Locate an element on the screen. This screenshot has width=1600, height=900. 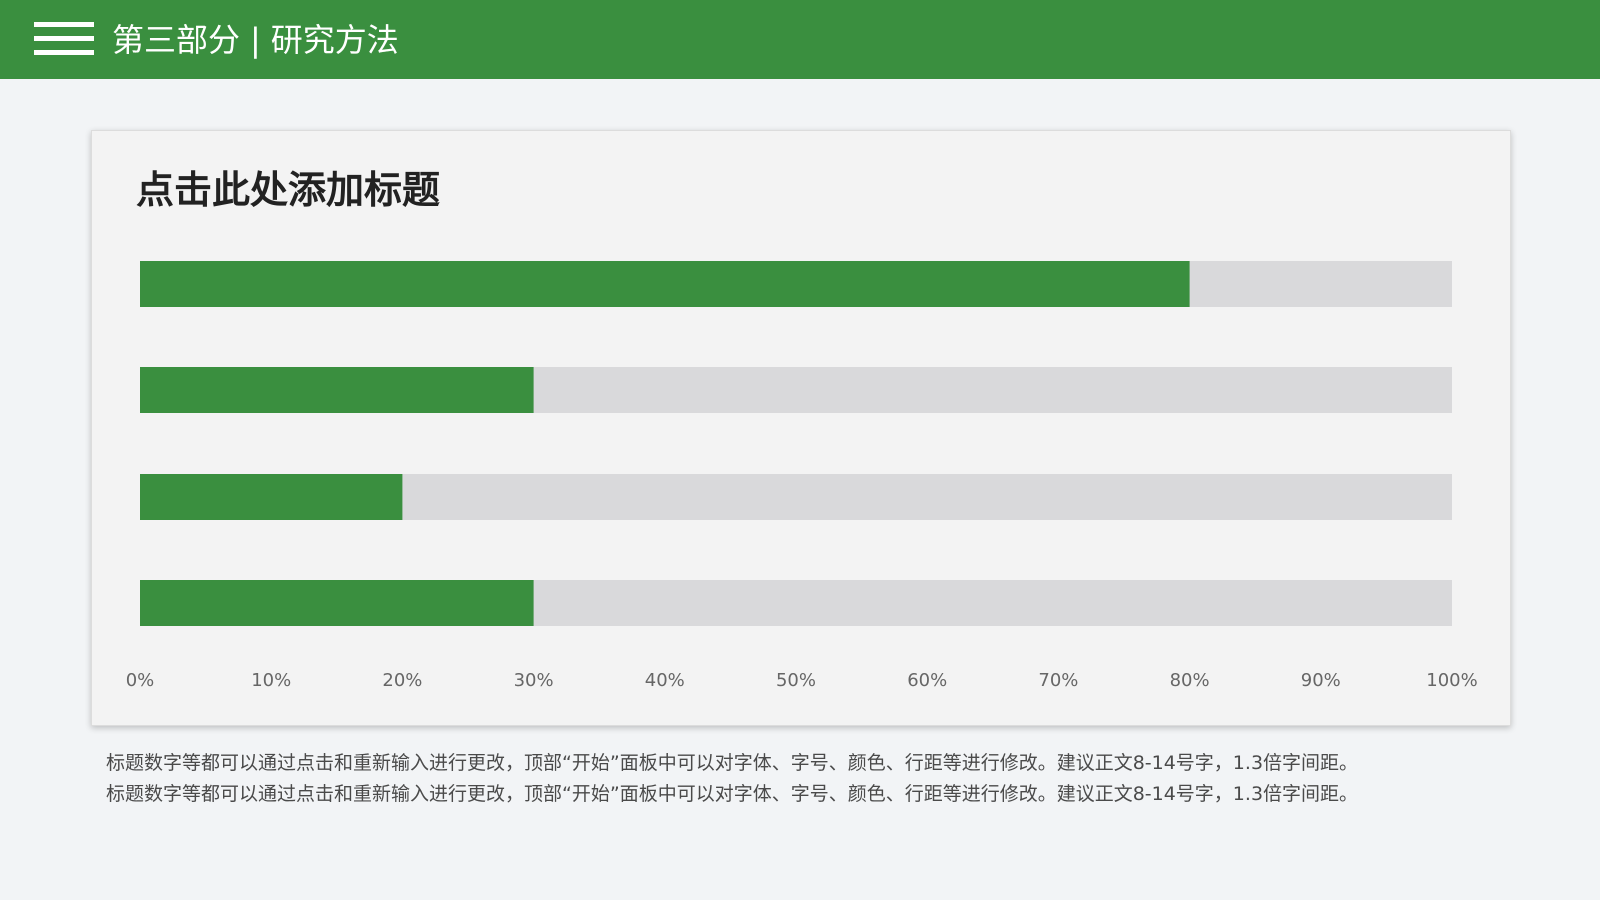
header-title: 第三部分 | 研究方法 is located at coordinates (255, 40).